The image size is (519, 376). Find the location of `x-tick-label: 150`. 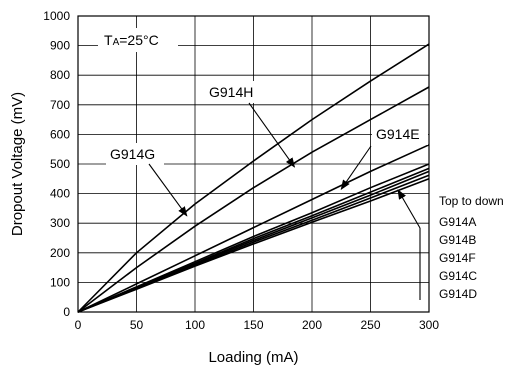

x-tick-label: 150 is located at coordinates (253, 325).